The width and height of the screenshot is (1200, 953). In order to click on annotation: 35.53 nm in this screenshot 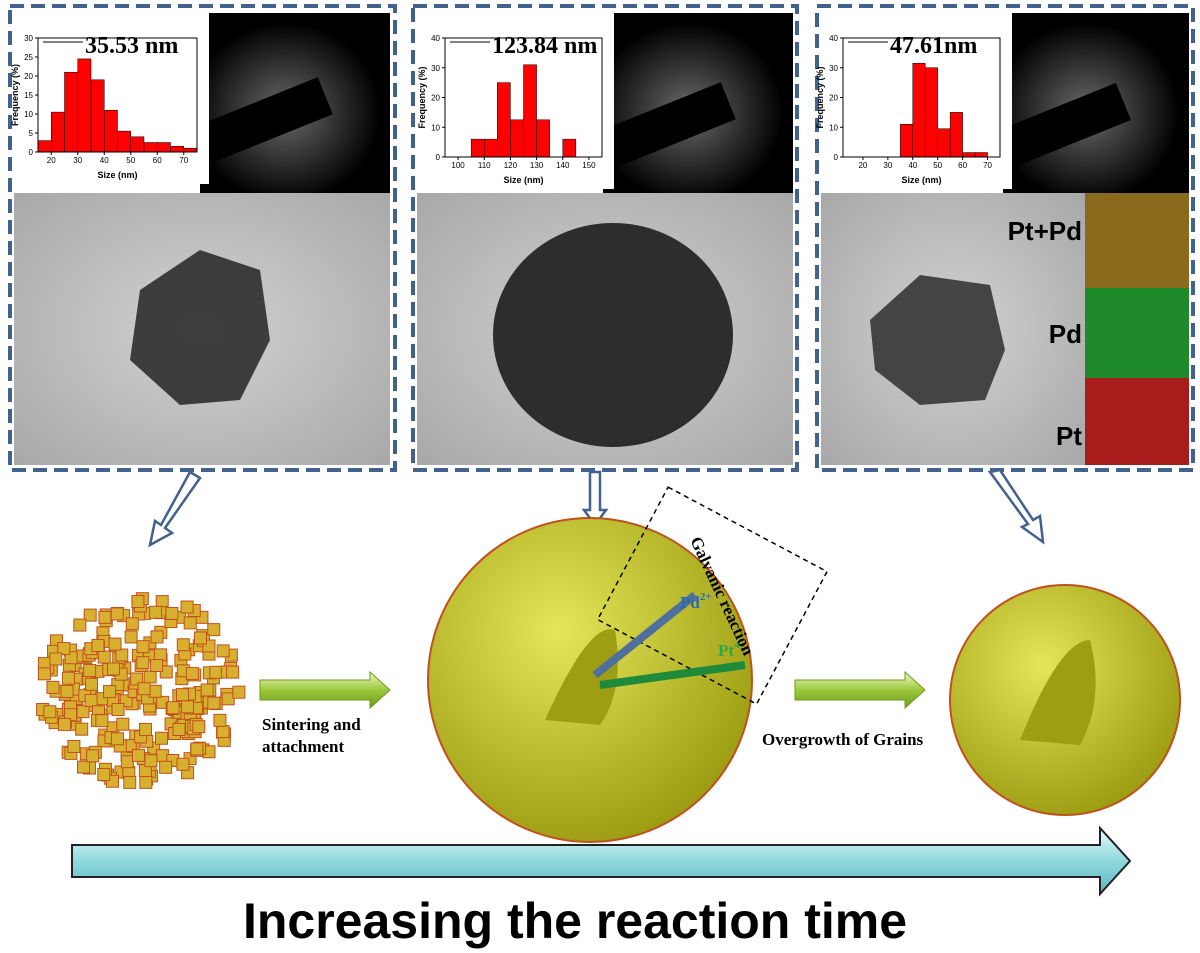, I will do `click(131, 46)`.